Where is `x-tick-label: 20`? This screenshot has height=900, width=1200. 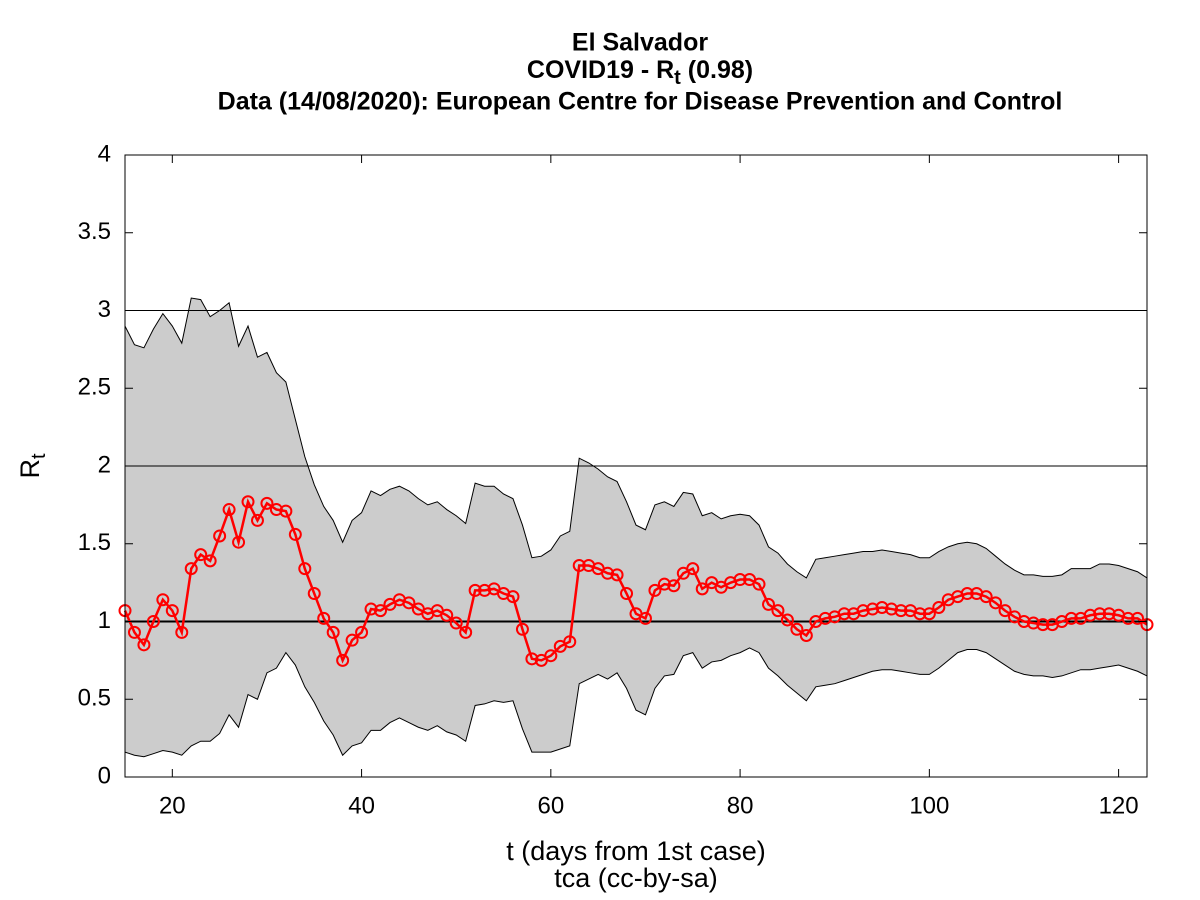 x-tick-label: 20 is located at coordinates (172, 805).